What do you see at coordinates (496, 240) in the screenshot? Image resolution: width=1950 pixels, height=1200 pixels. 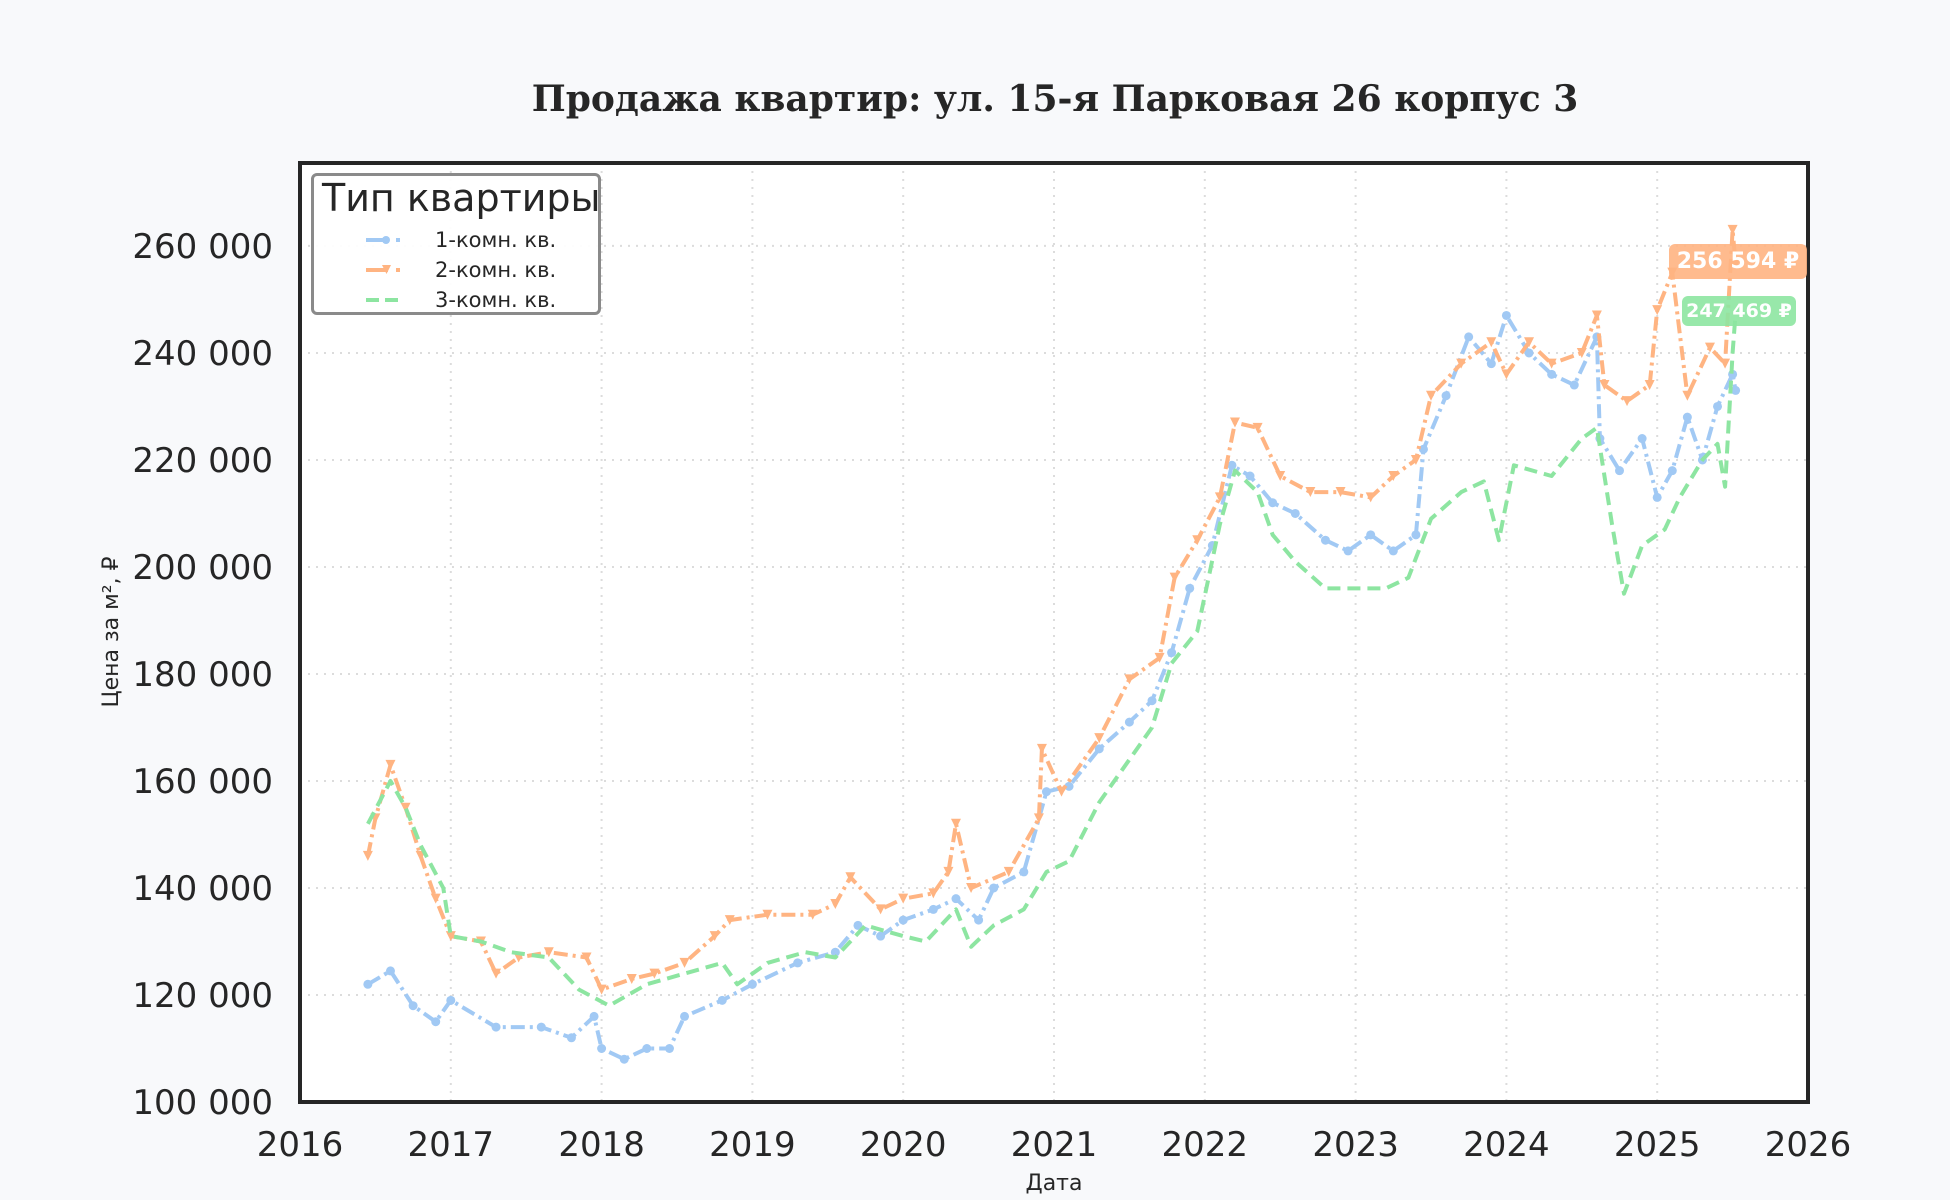 I see `legend-label: 1-комн. кв.` at bounding box center [496, 240].